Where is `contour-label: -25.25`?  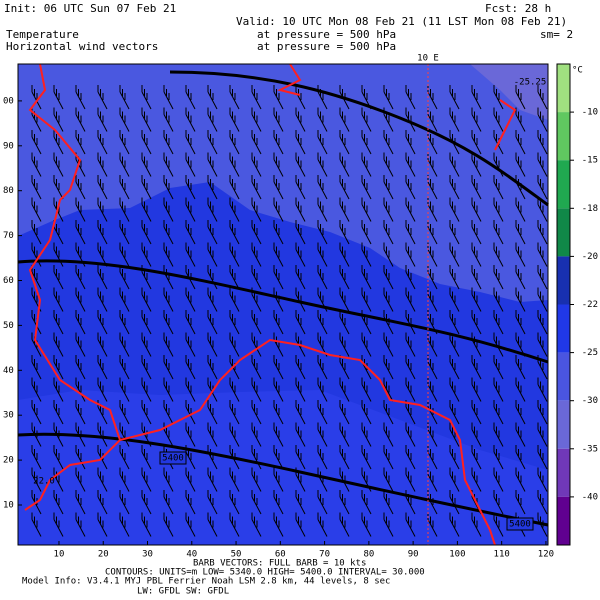 contour-label: -25.25 is located at coordinates (530, 83).